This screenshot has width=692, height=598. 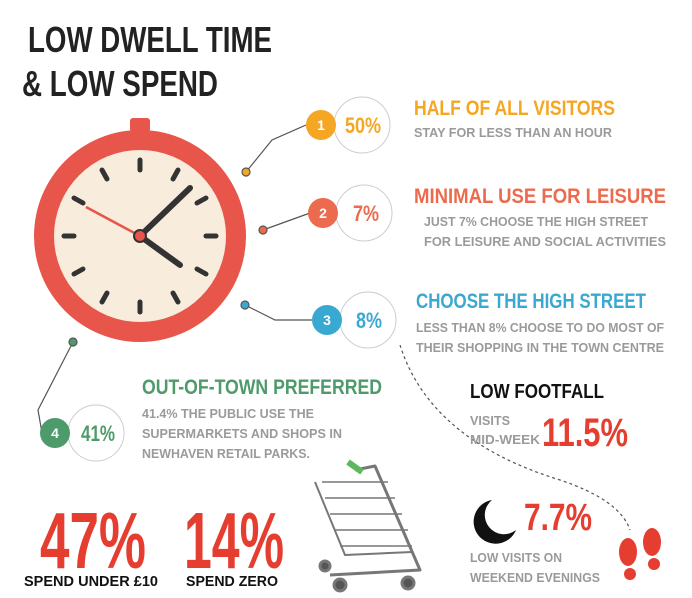 I want to click on evening: 7.7% LOW VISITS ON WEEKEND EVENINGS, so click(x=535, y=541).